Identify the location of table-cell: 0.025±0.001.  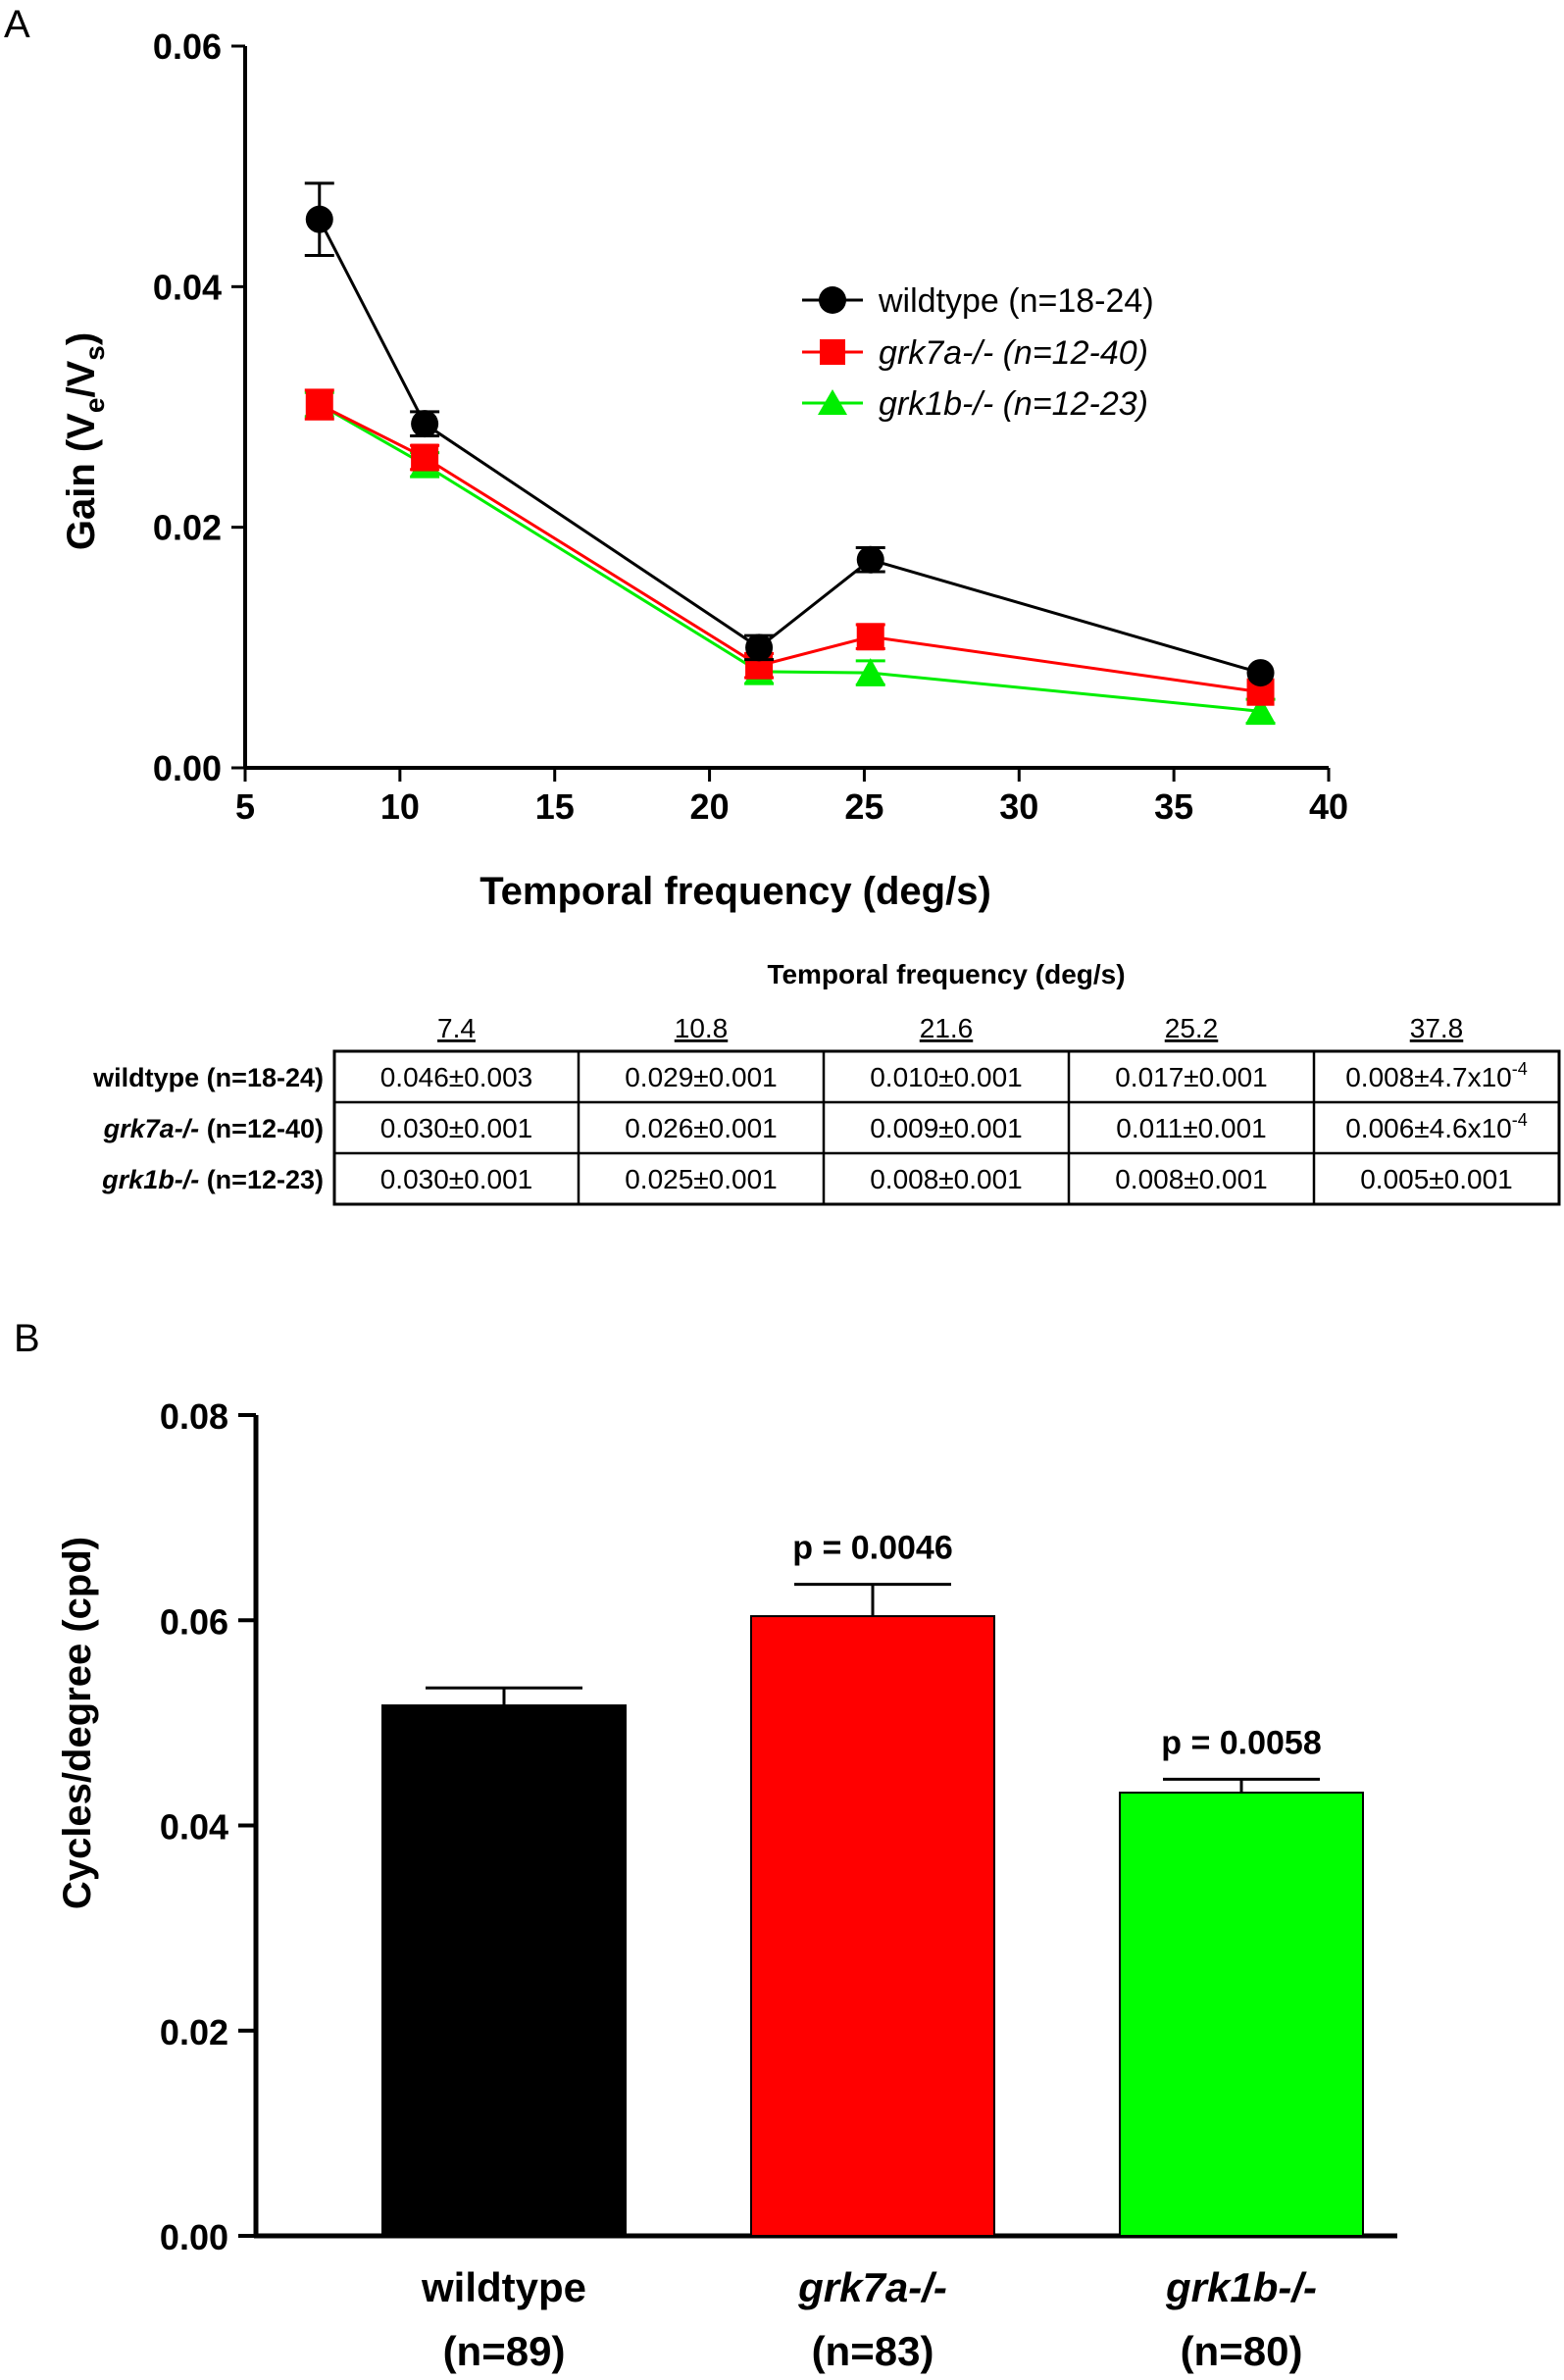
(701, 1179).